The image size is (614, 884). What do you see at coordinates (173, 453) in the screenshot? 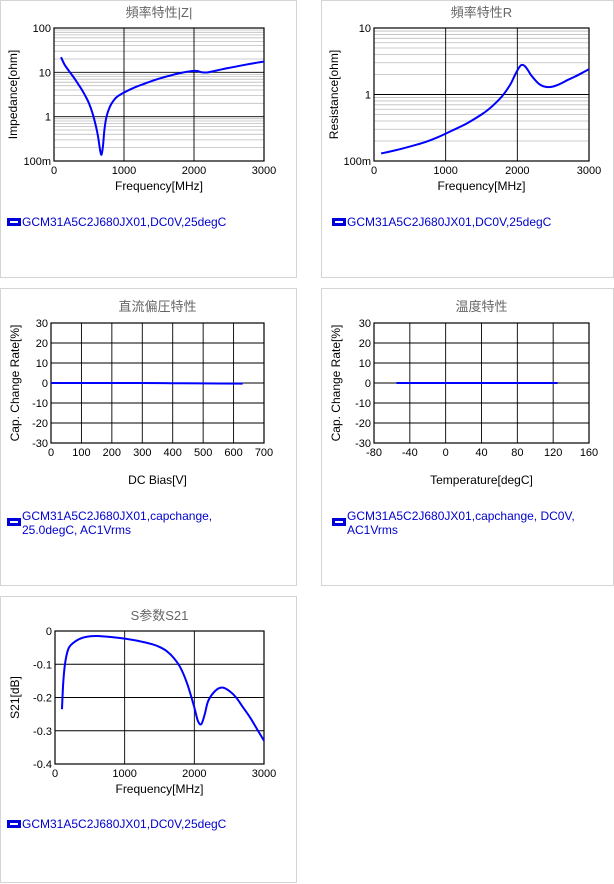
I see `x-tick-label: 400` at bounding box center [173, 453].